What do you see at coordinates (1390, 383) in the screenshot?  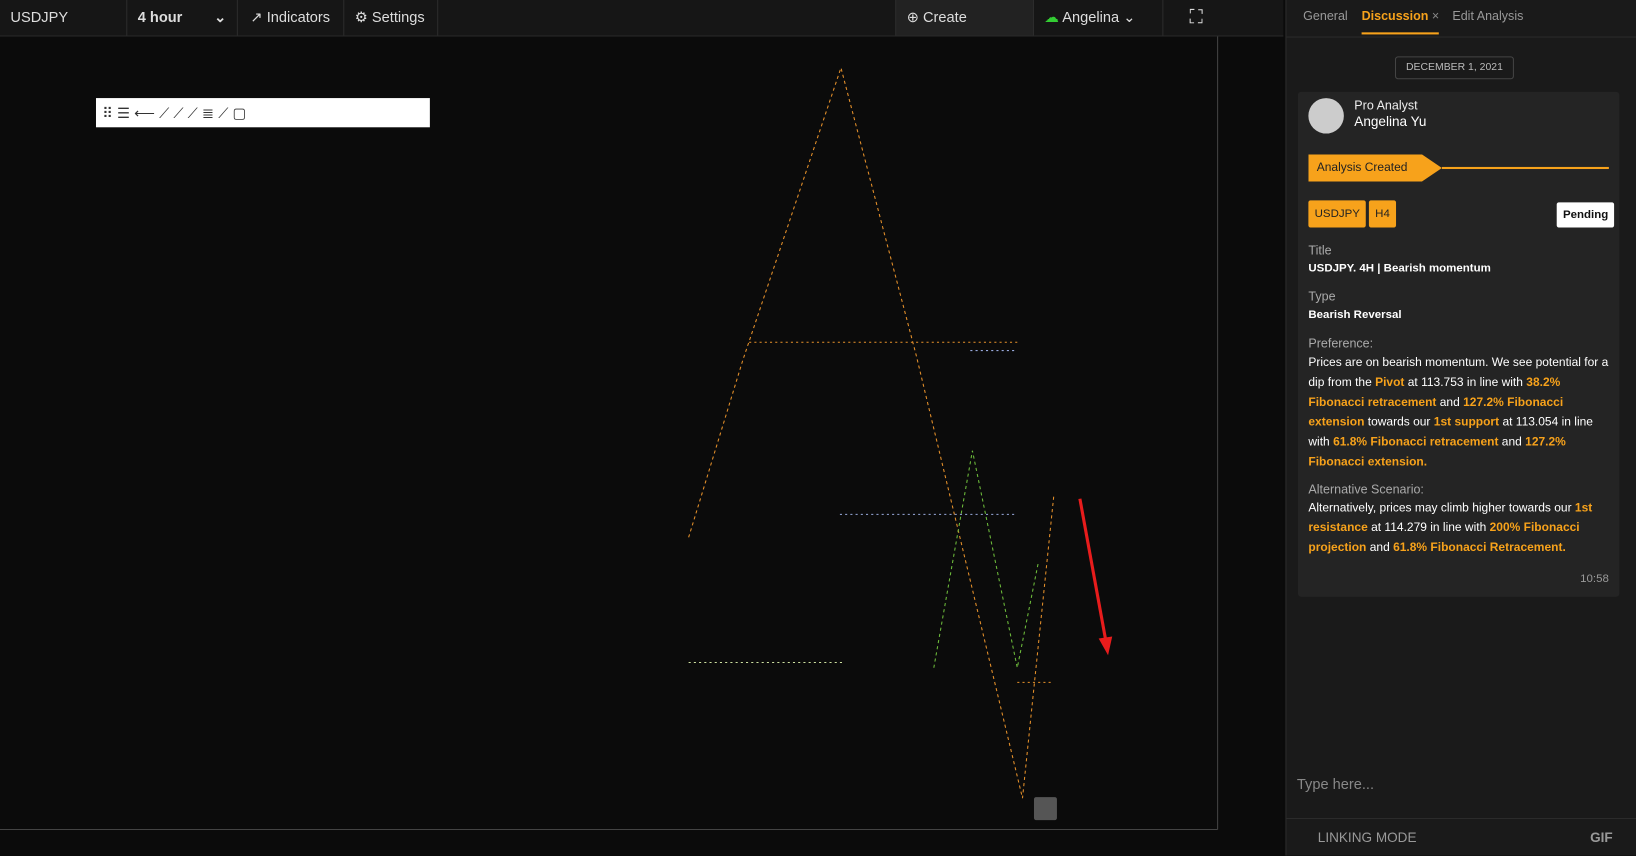 I see `highlight: Pivot` at bounding box center [1390, 383].